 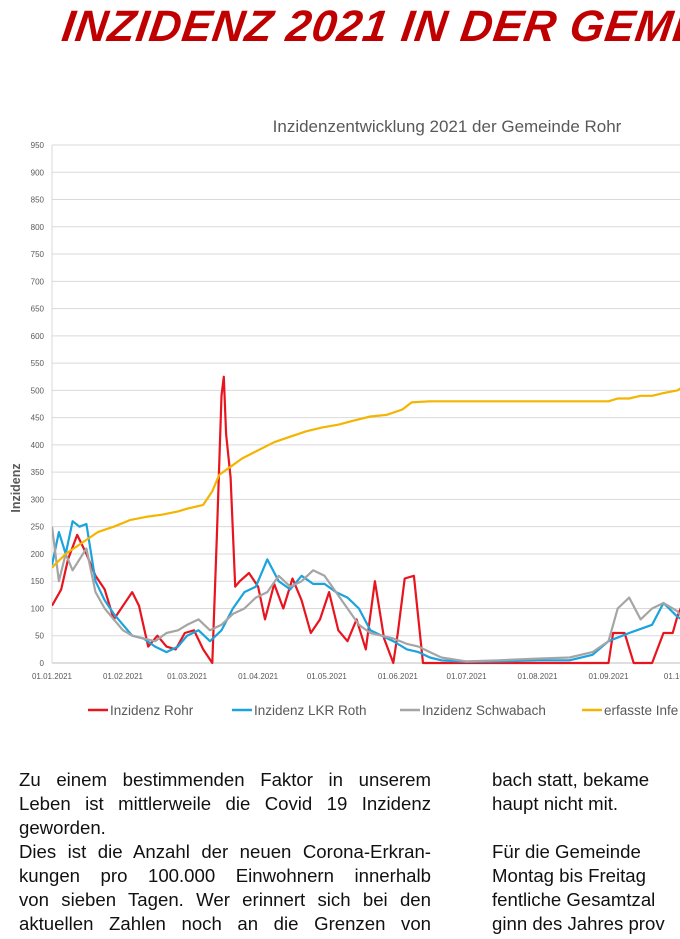 What do you see at coordinates (39, 636) in the screenshot?
I see `y-tick-label: 50` at bounding box center [39, 636].